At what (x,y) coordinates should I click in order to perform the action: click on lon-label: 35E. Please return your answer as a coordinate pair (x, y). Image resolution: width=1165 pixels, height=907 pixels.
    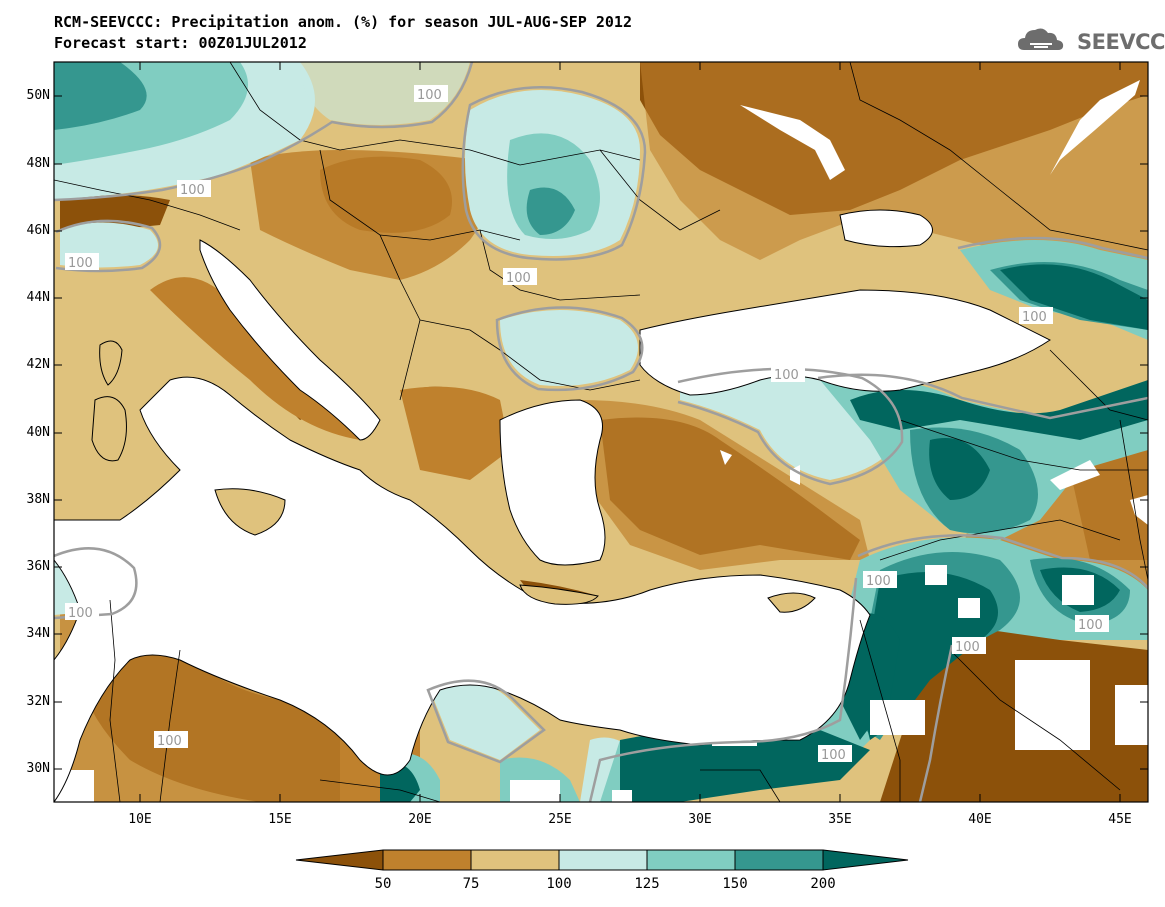
    Looking at the image, I should click on (840, 819).